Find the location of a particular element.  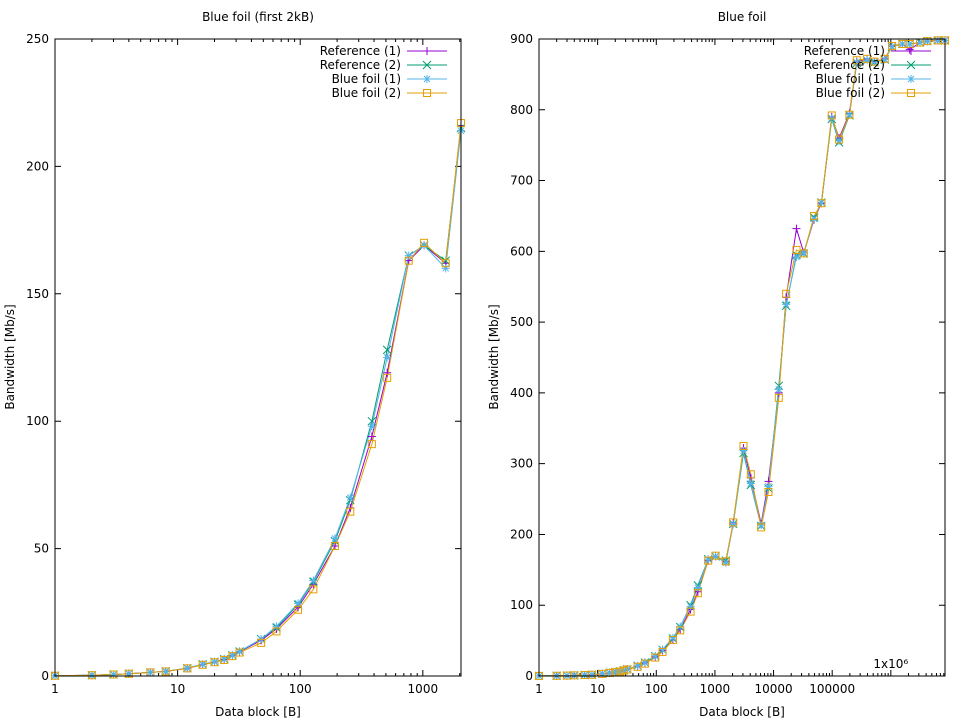

legend-label: Reference (1) is located at coordinates (844, 51).